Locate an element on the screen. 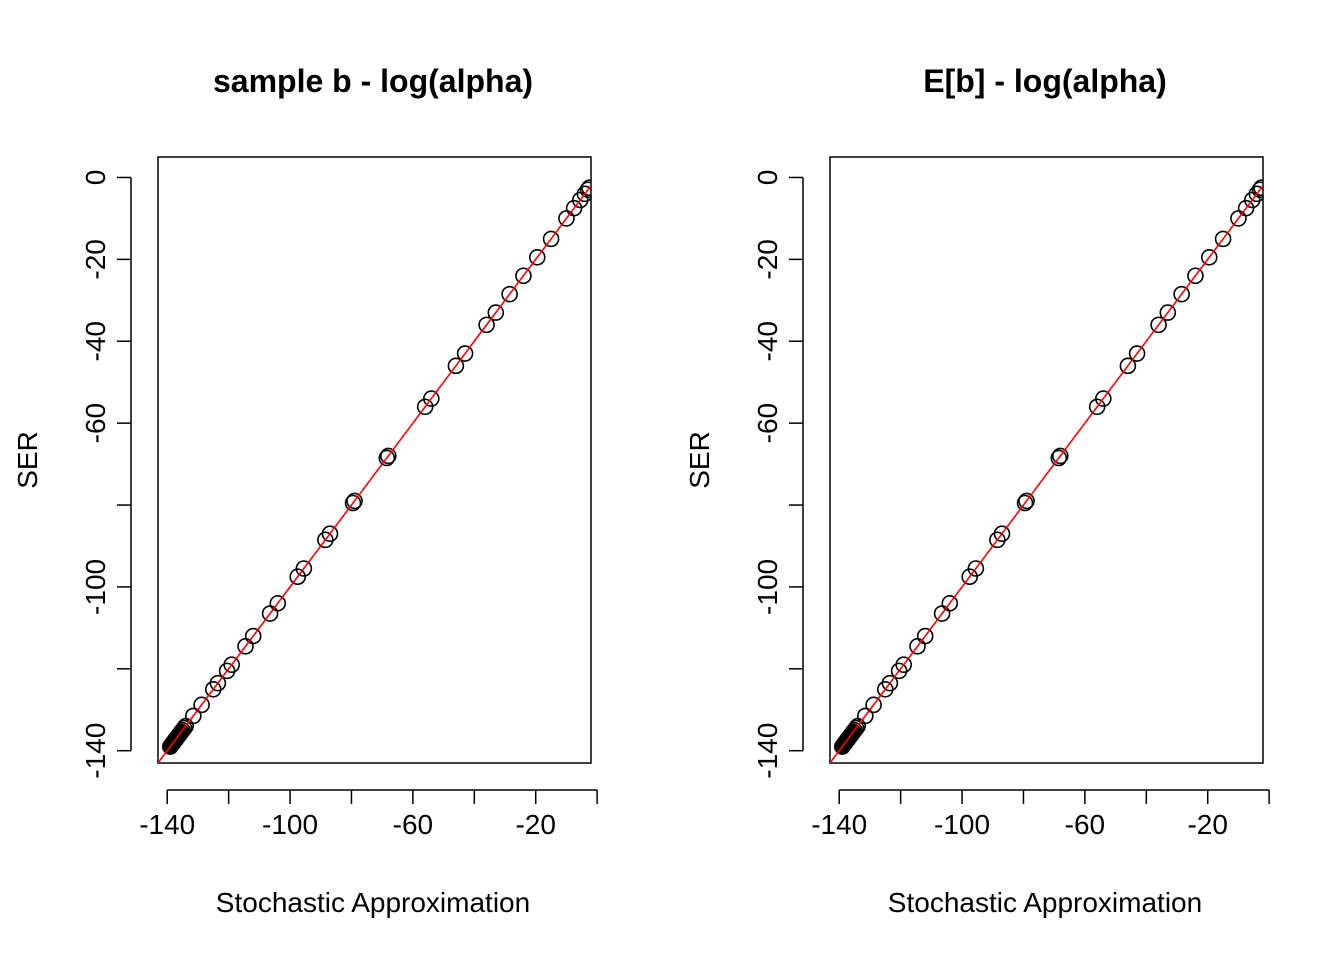 This screenshot has width=1344, height=960. chart-title: sample b - log(alpha) is located at coordinates (373, 81).